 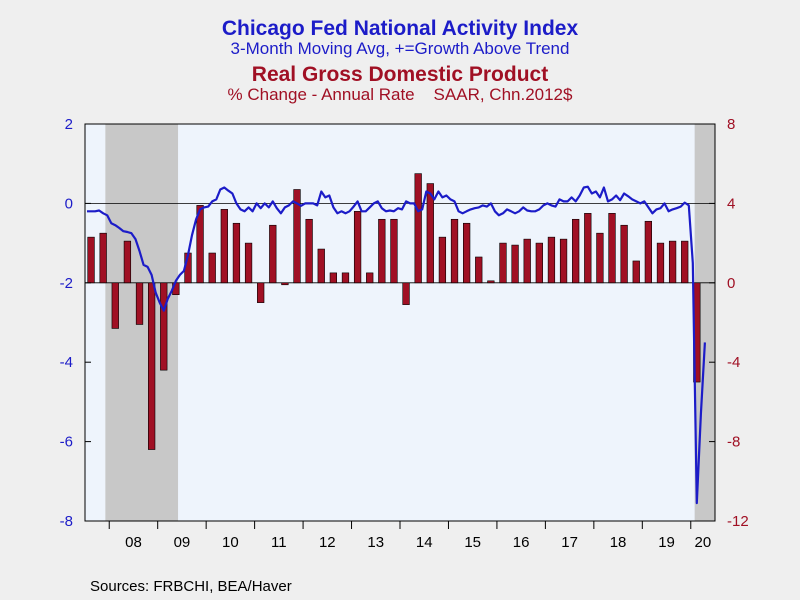 I want to click on x-axis-label: 09, so click(x=182, y=542).